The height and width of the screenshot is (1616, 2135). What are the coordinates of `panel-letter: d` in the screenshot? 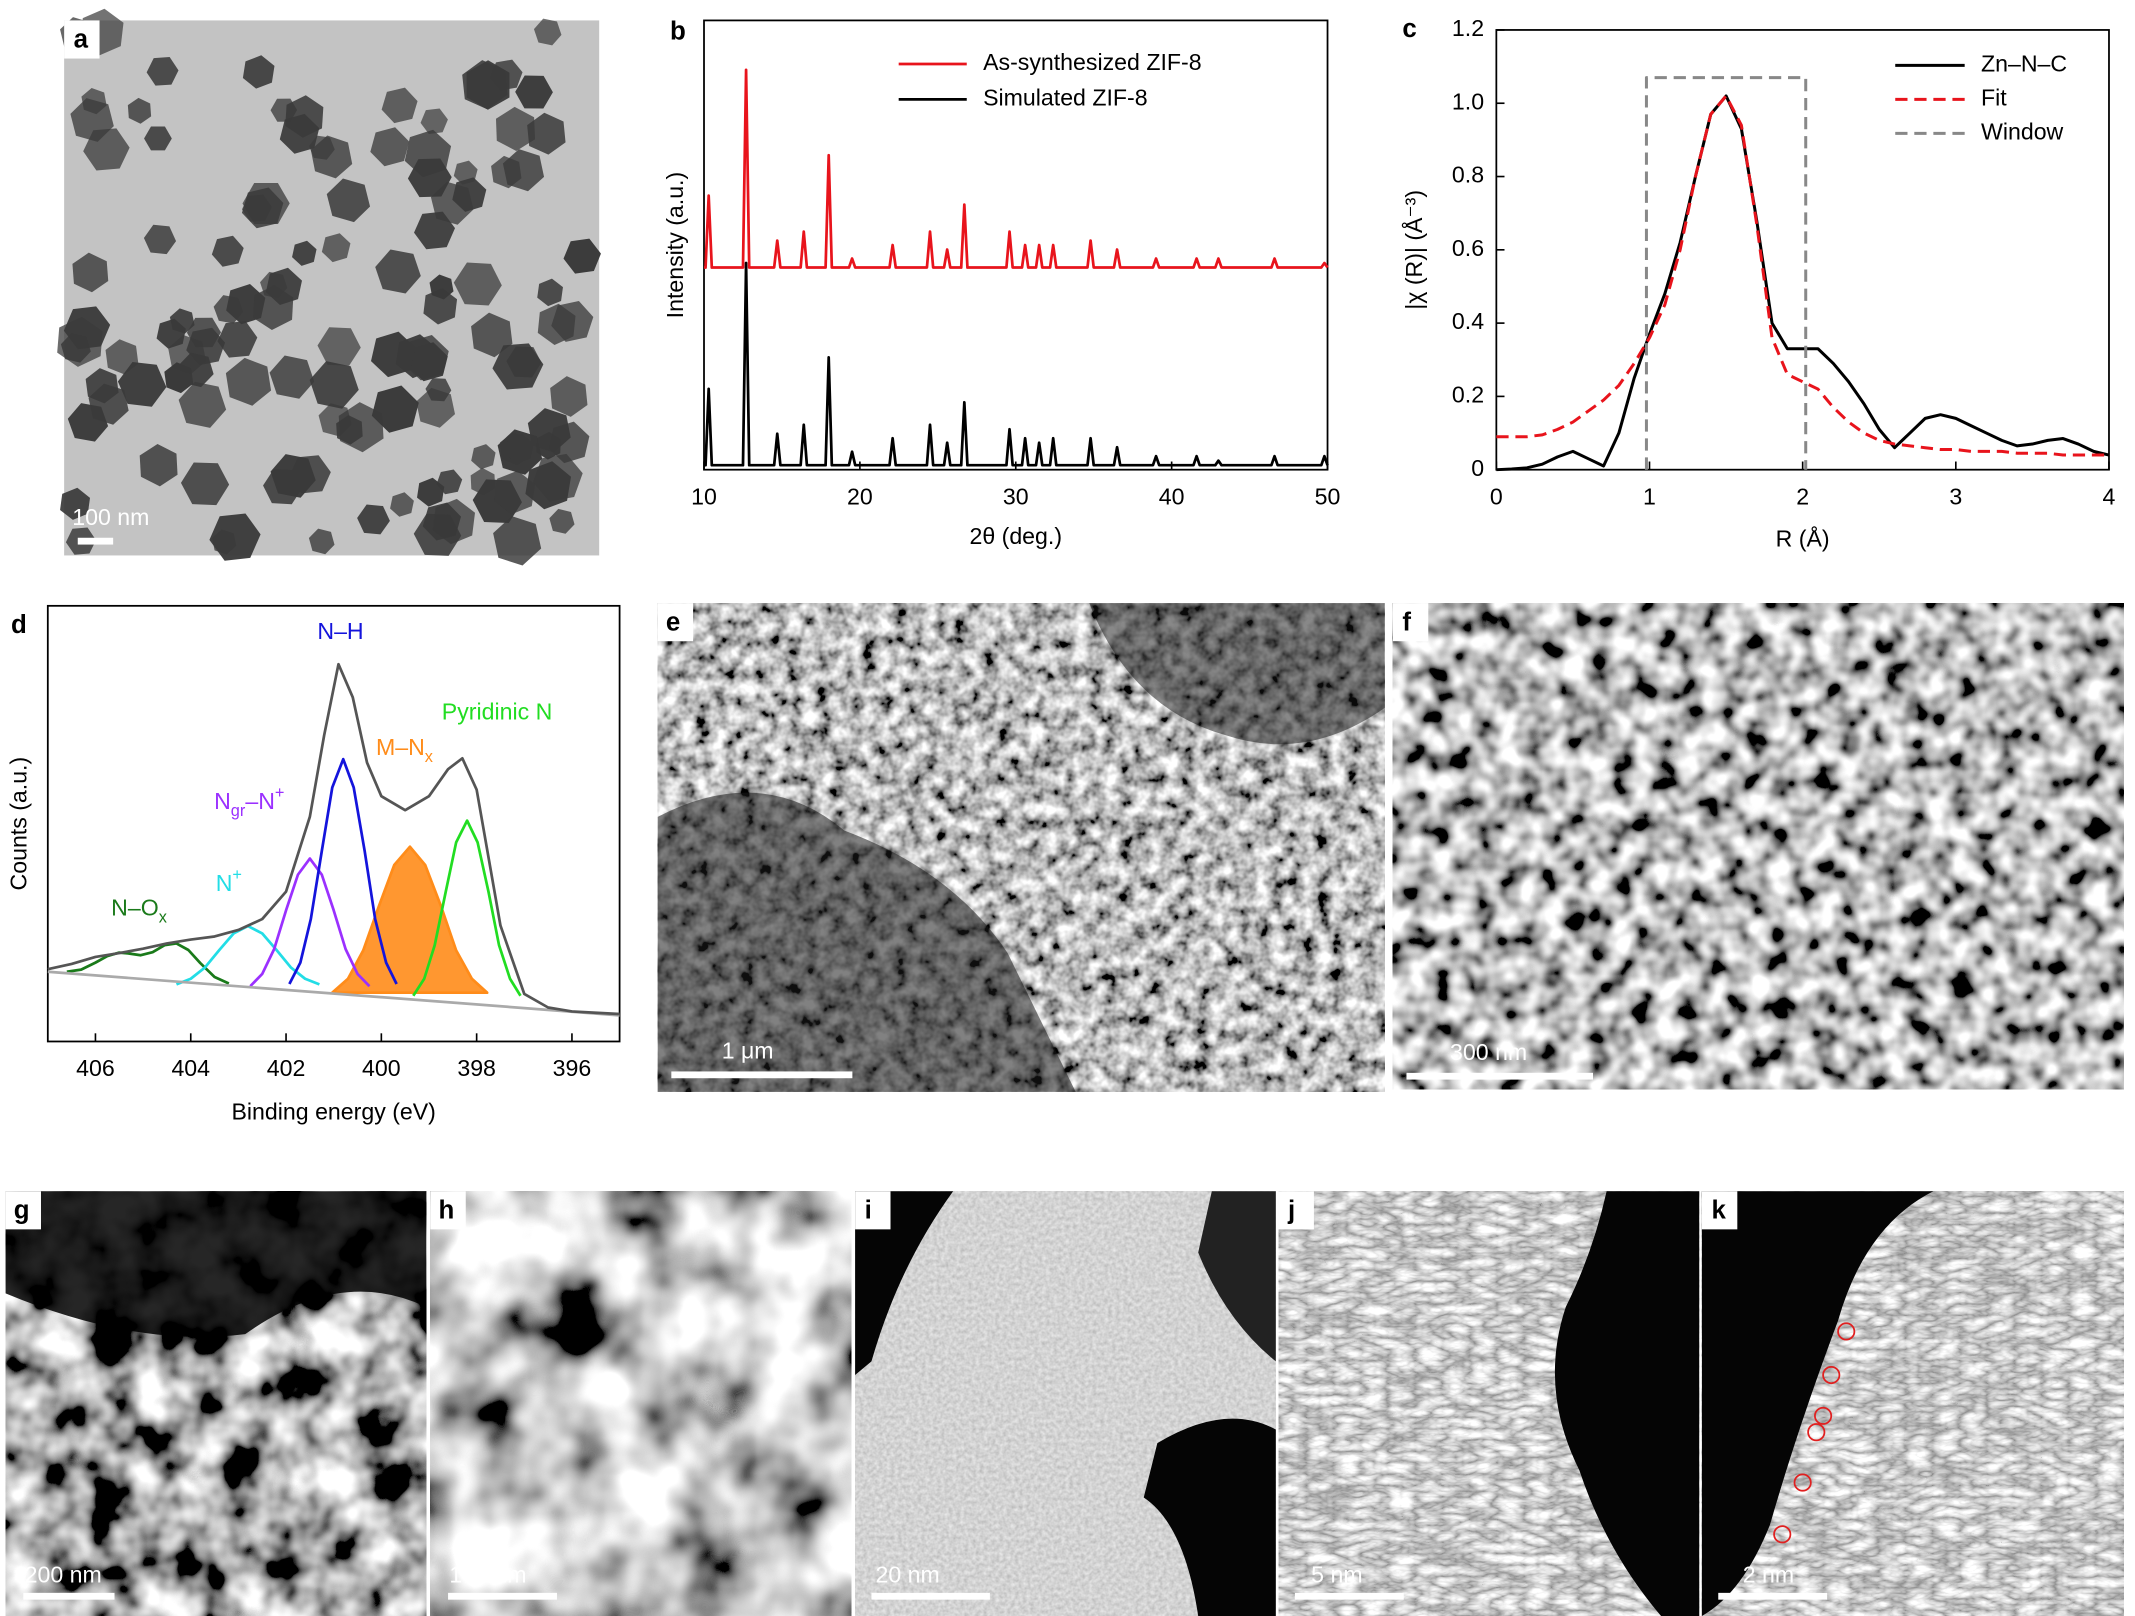 It's located at (19, 625).